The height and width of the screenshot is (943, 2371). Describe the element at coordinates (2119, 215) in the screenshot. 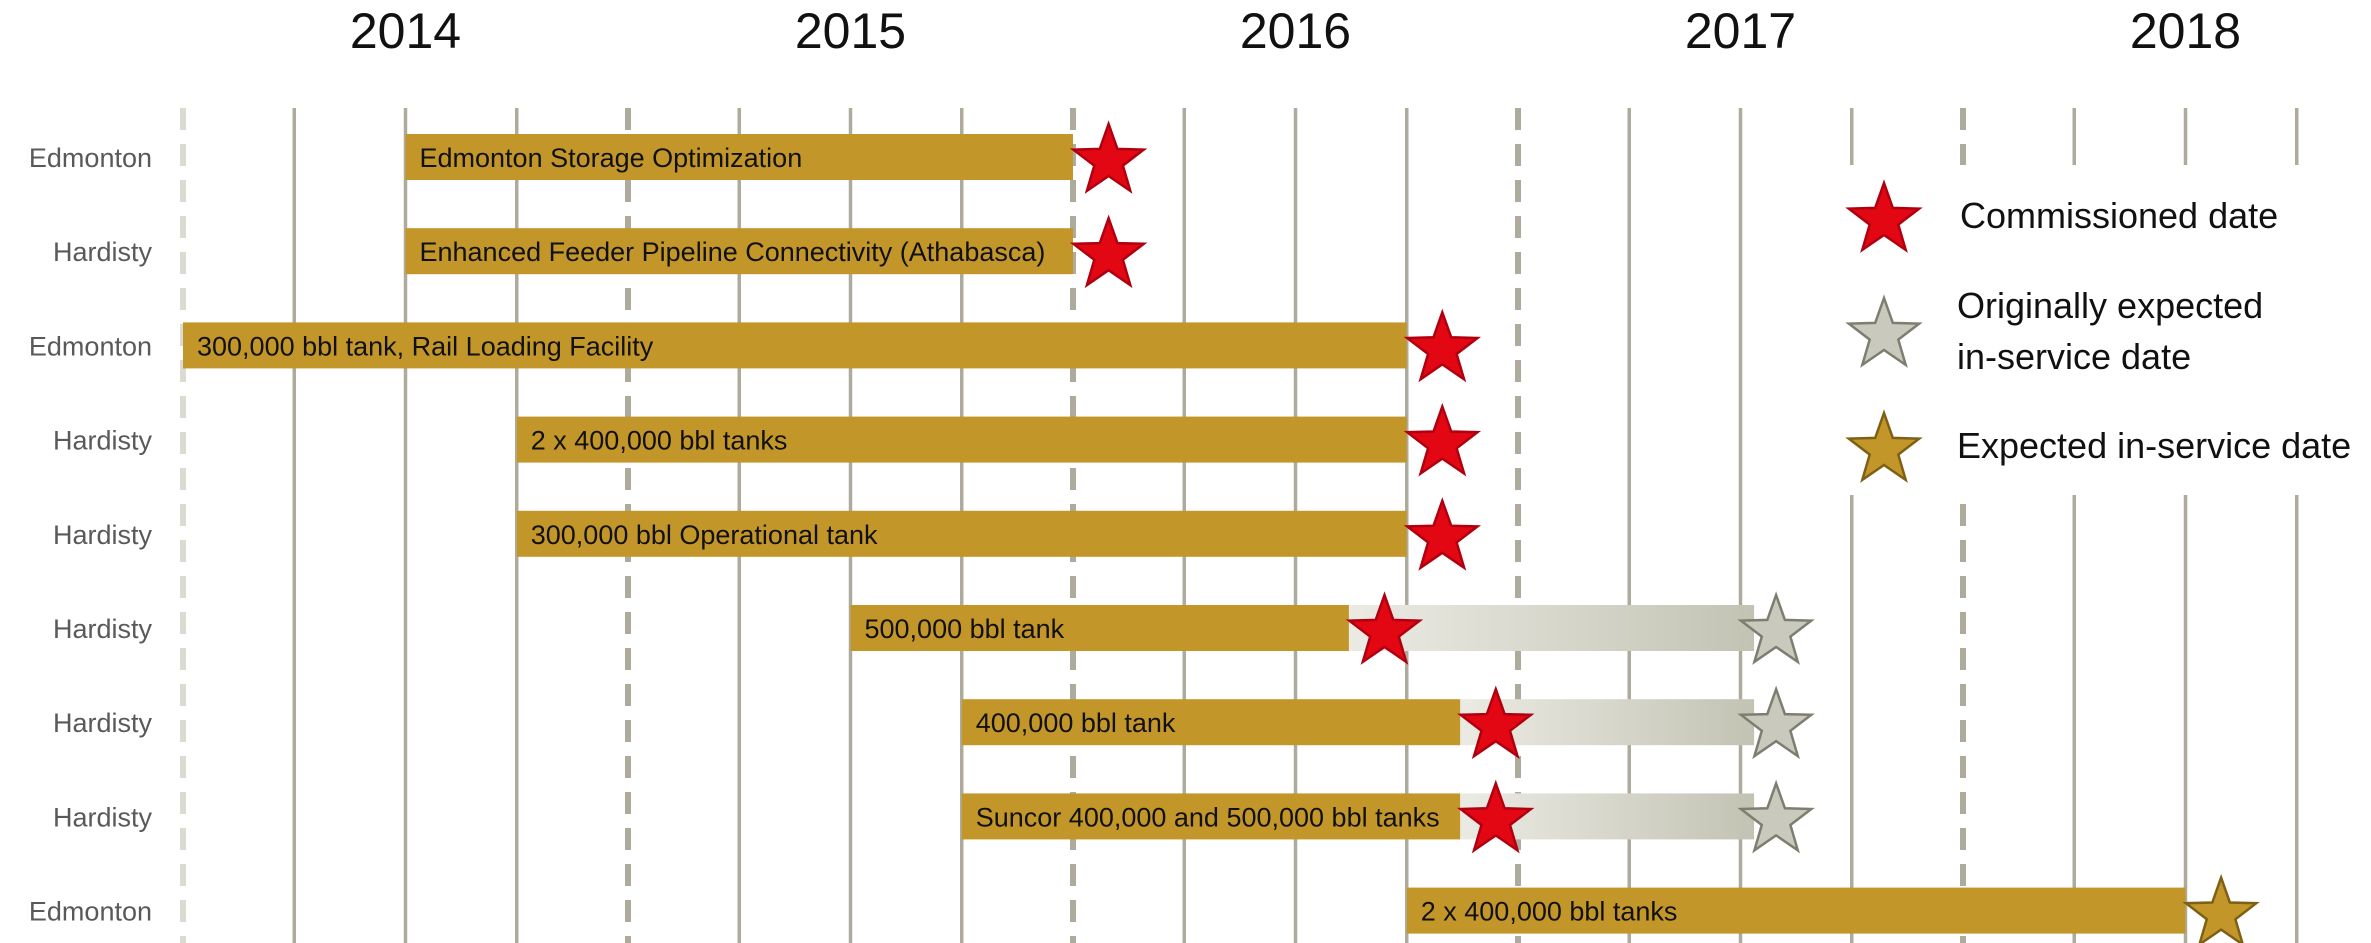

I see `legend-label: Commissioned date` at that location.